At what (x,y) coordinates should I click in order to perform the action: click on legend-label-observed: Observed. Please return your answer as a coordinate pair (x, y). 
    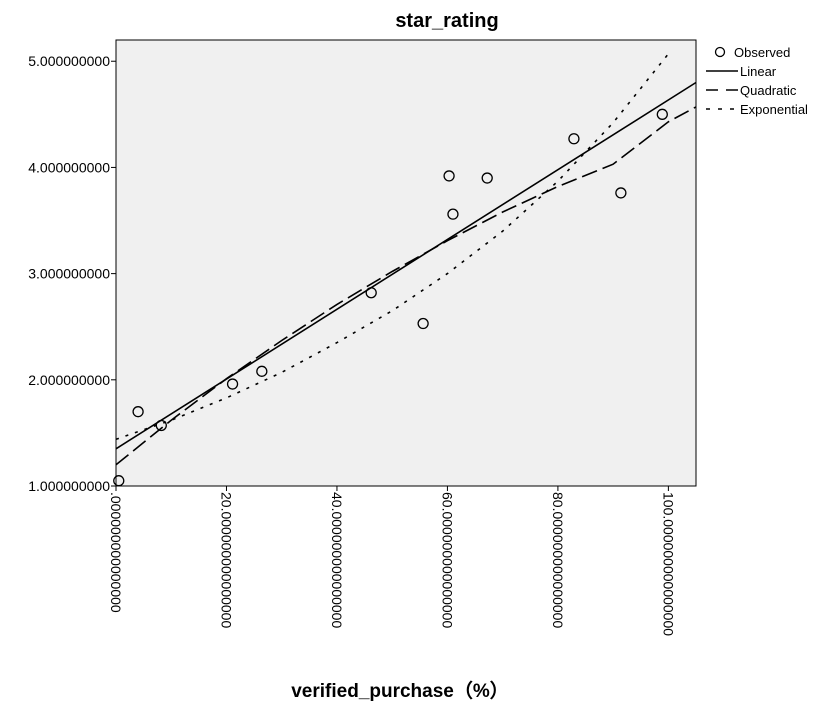
    Looking at the image, I should click on (762, 52).